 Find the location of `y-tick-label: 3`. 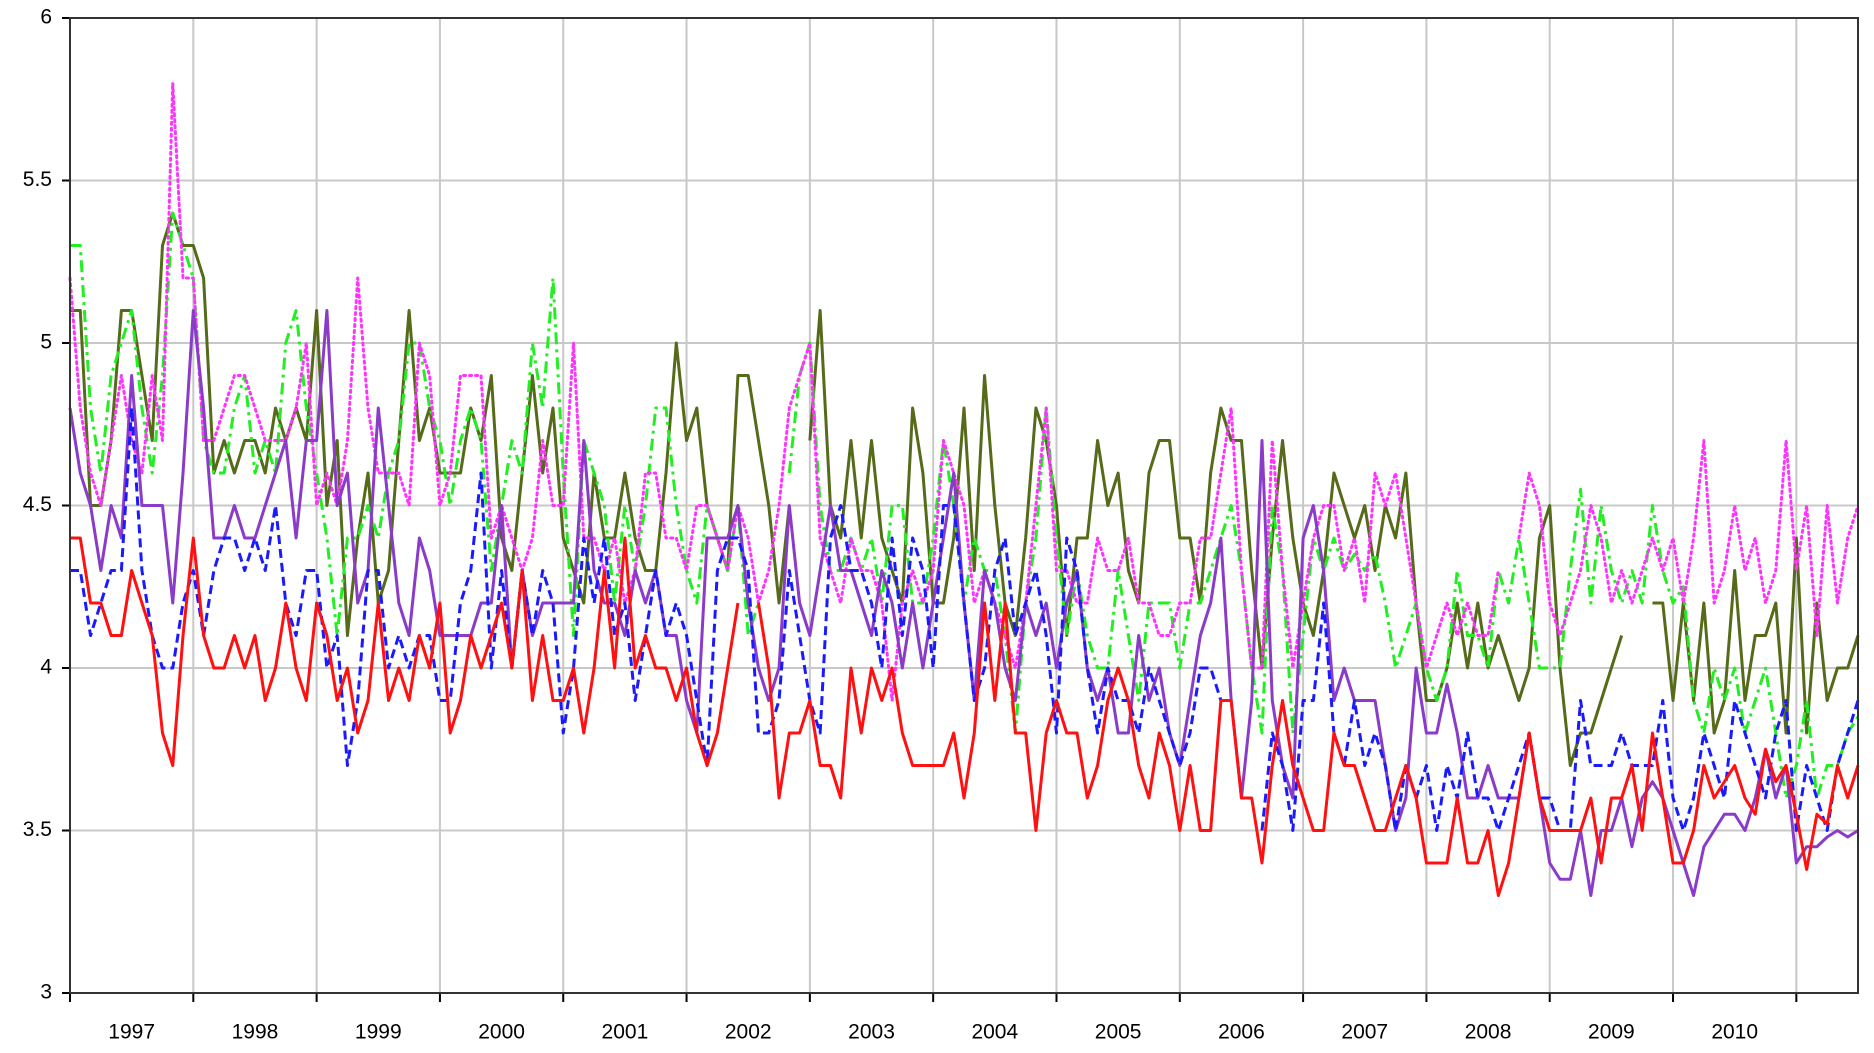

y-tick-label: 3 is located at coordinates (46, 992).